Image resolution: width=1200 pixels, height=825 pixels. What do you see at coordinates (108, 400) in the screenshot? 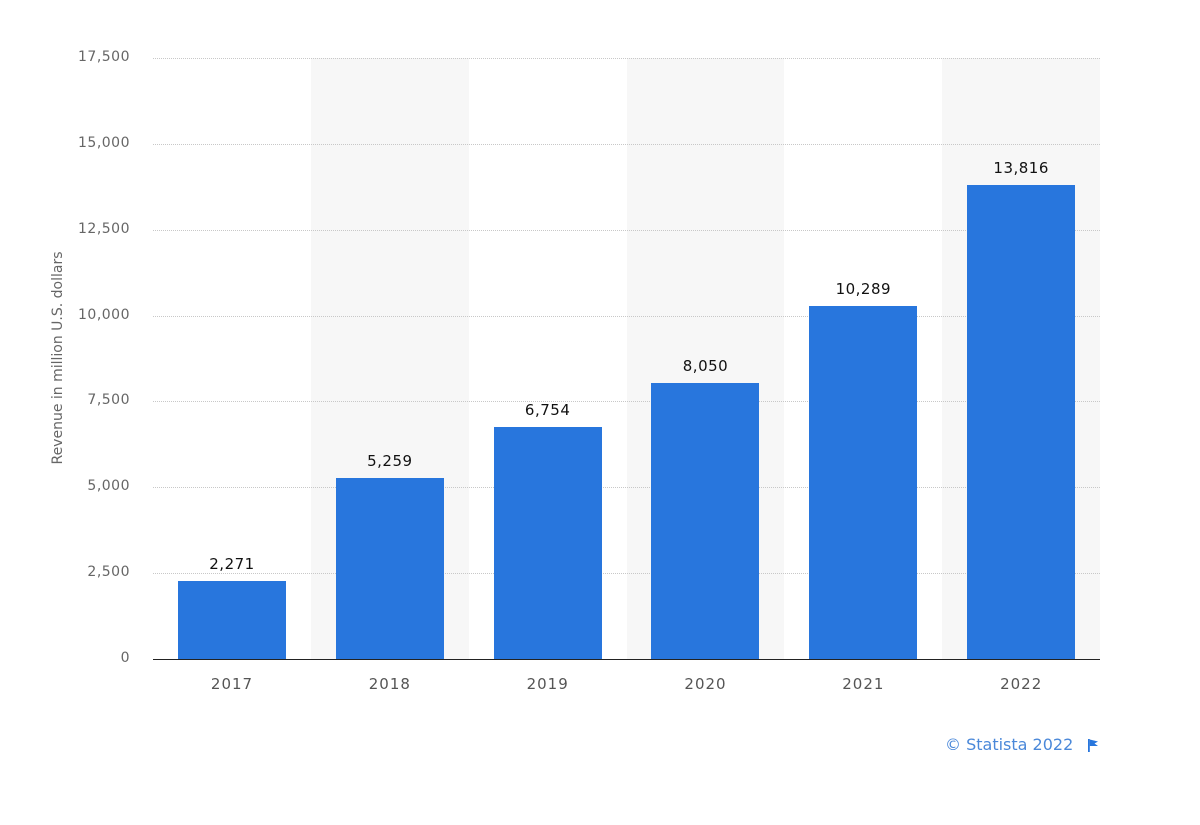
I see `y-tick-label: 7,500` at bounding box center [108, 400].